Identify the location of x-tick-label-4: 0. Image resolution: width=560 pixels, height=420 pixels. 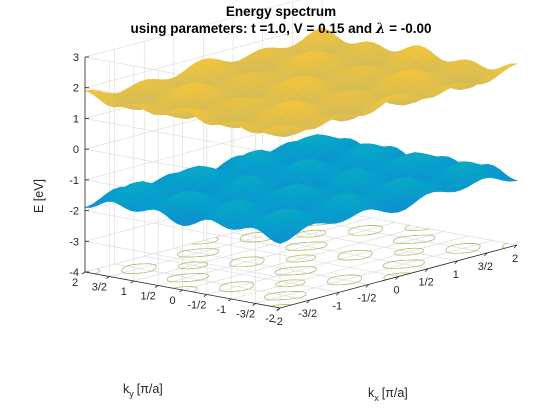
(396, 291).